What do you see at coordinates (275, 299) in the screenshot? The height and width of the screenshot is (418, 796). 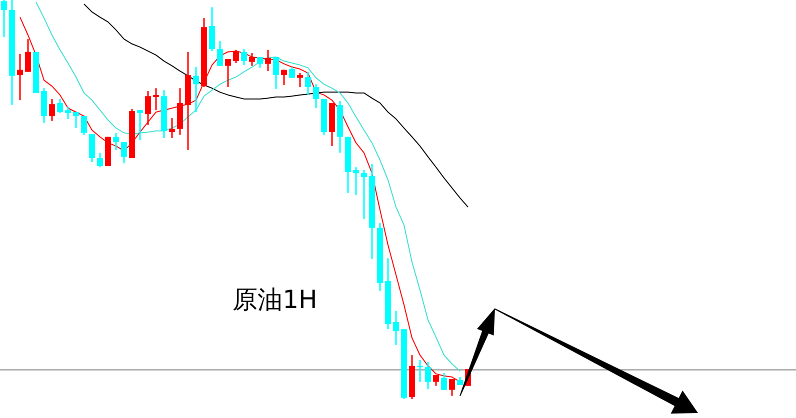 I see `annotation: 原油1H` at bounding box center [275, 299].